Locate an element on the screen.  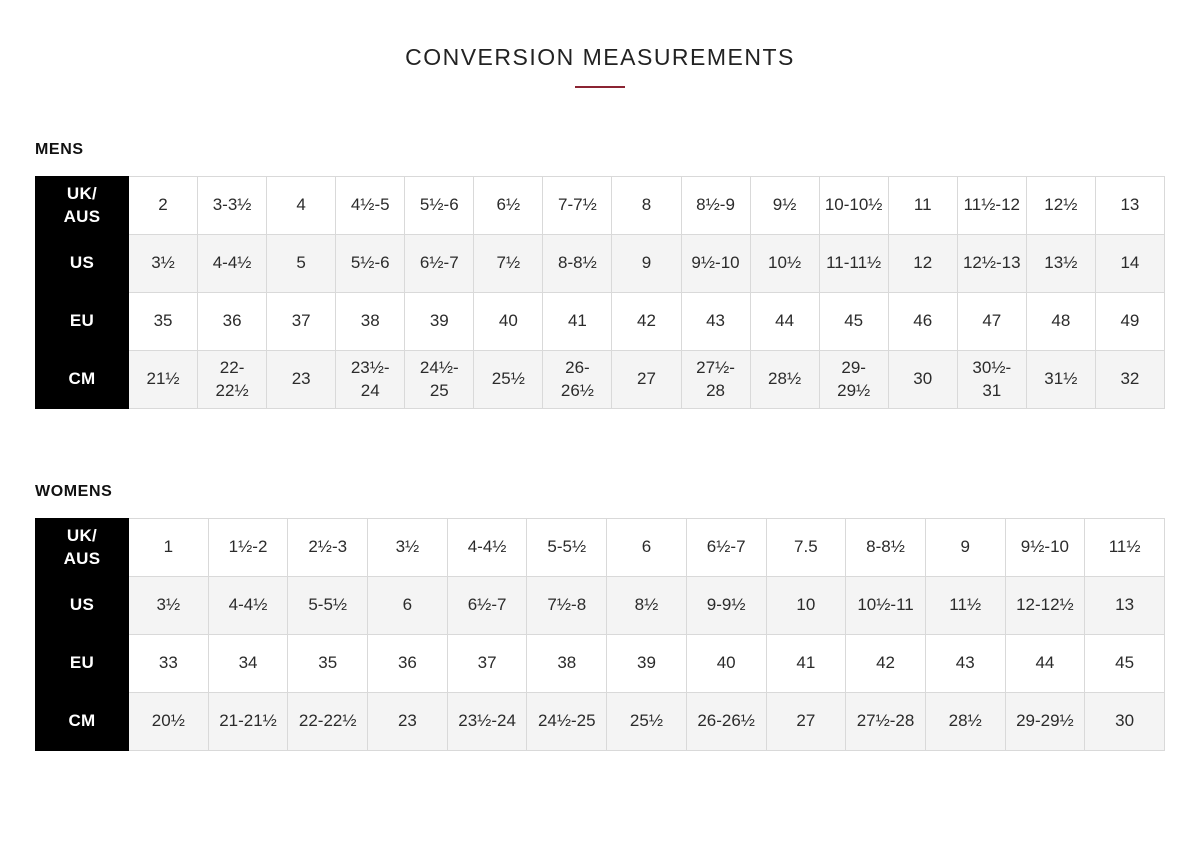
size-cell: 33 is located at coordinates (168, 663).